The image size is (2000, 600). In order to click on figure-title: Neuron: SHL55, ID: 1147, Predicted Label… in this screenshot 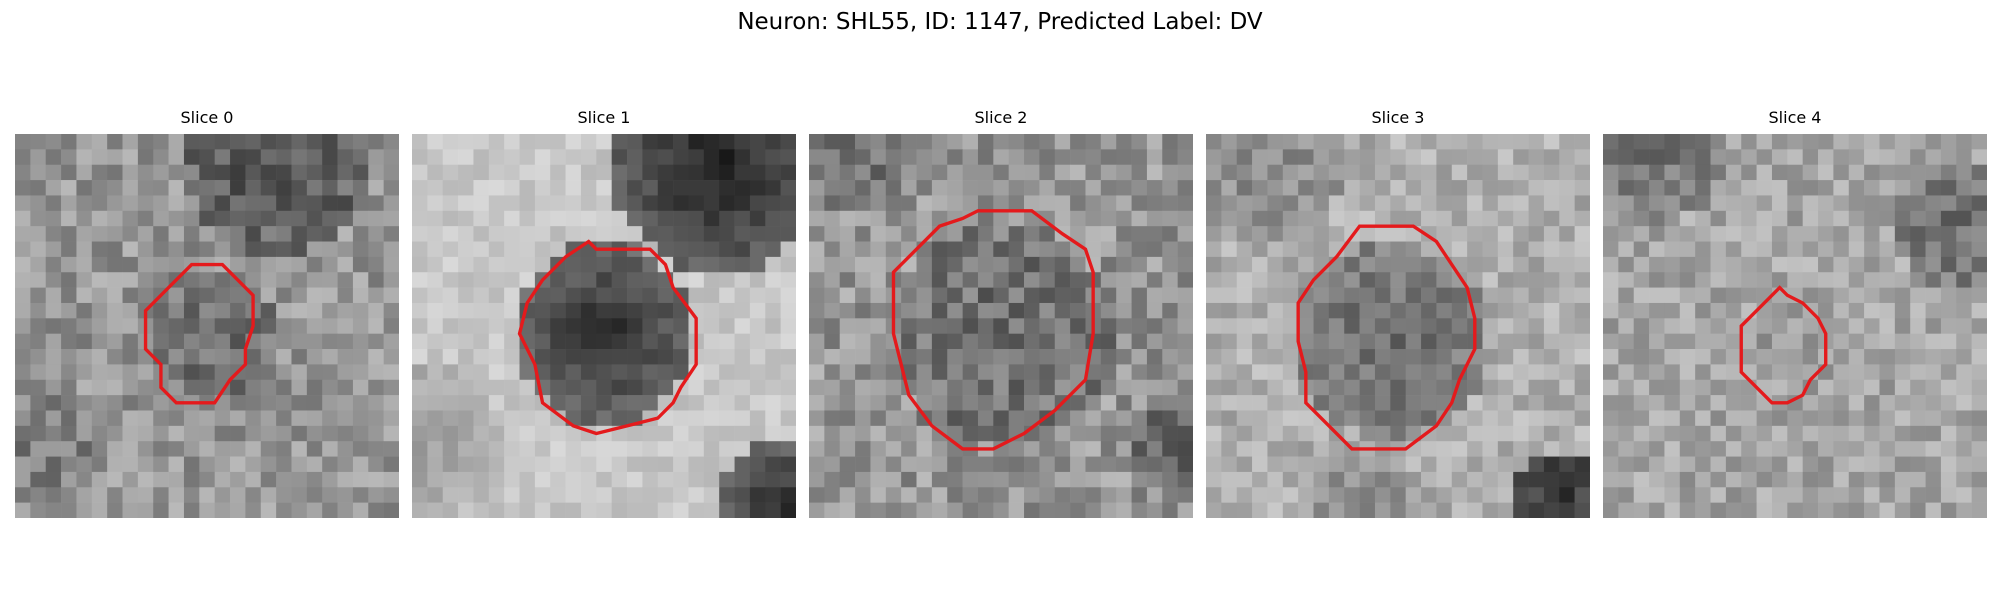, I will do `click(1000, 22)`.